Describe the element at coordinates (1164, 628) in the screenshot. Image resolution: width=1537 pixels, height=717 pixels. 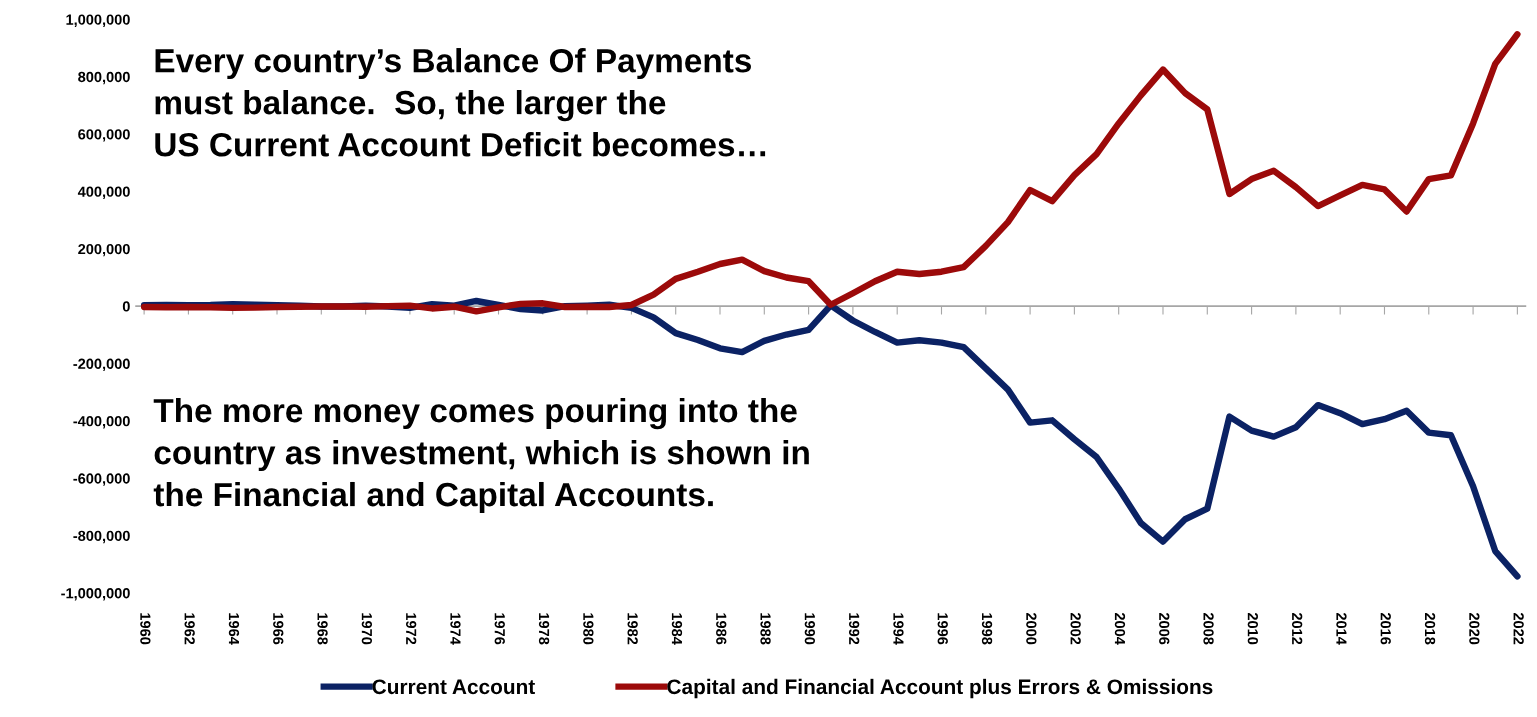
I see `x-tick-label: 2006` at that location.